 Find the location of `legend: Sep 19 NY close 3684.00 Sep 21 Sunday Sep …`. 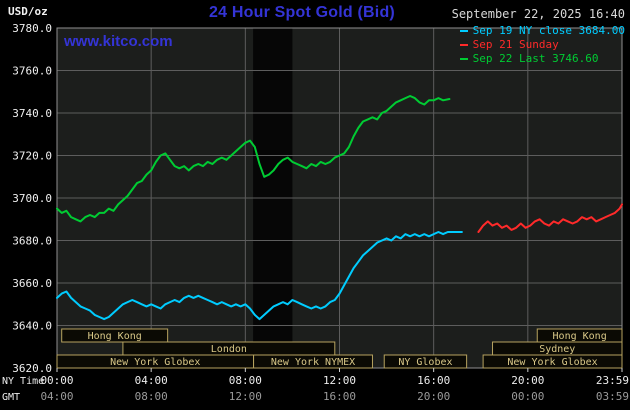

legend: Sep 19 NY close 3684.00 Sep 21 Sunday Sep … is located at coordinates (542, 44).